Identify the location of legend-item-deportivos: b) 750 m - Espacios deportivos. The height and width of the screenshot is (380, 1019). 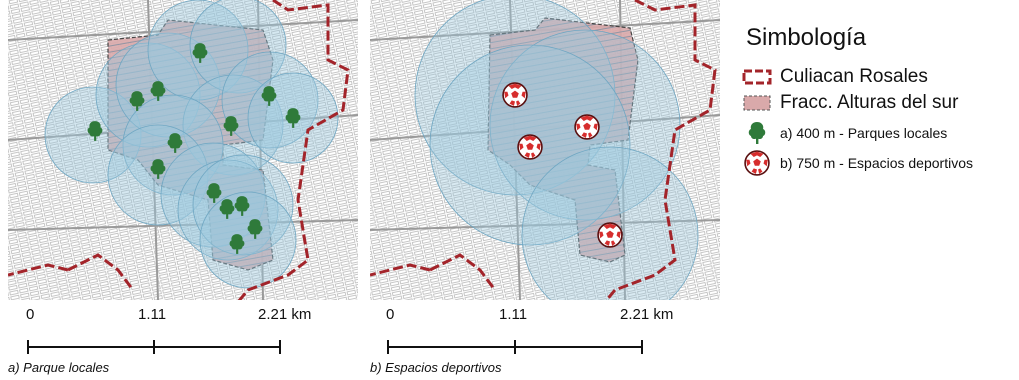
(856, 163).